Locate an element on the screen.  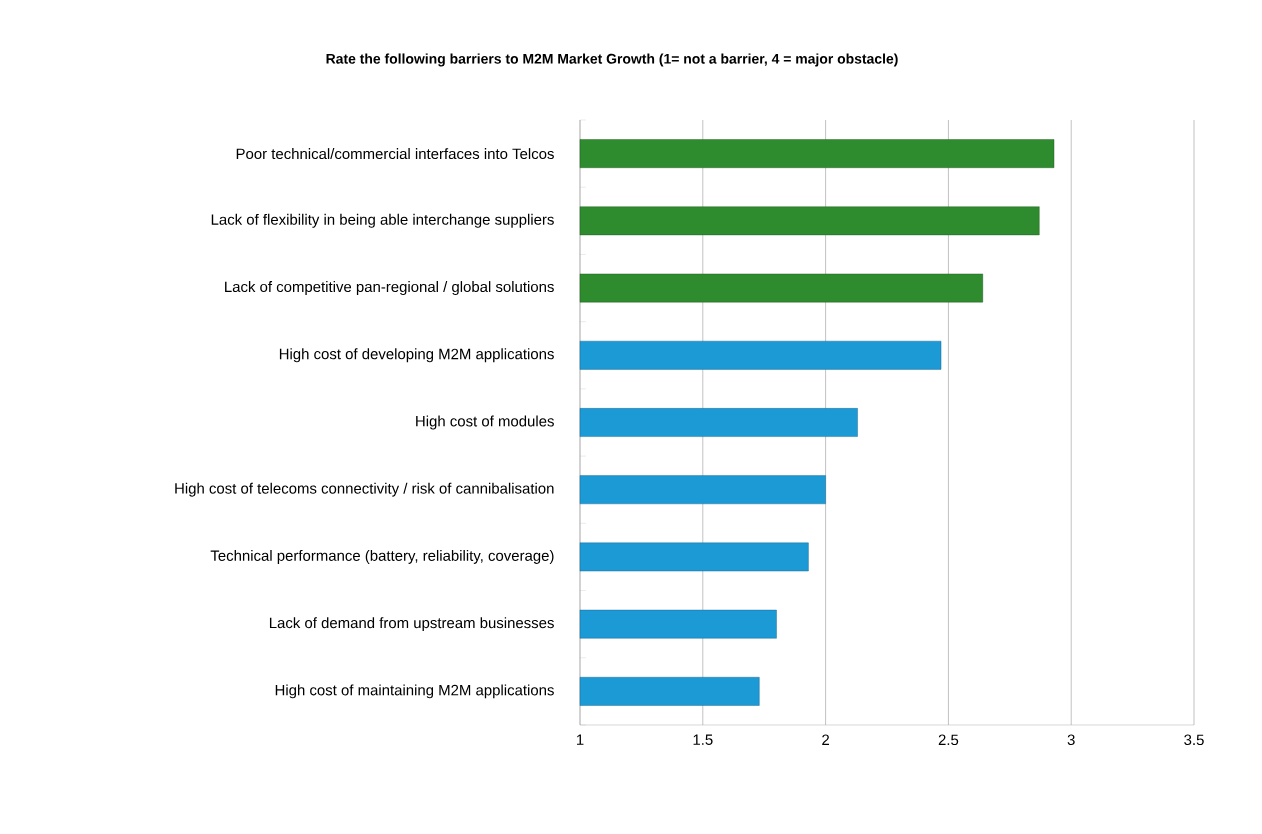
chart-title: Rate the following barriers to M2M Market Growth (1= not a barrier, 4 = major obstacle) is located at coordinates (612, 60).